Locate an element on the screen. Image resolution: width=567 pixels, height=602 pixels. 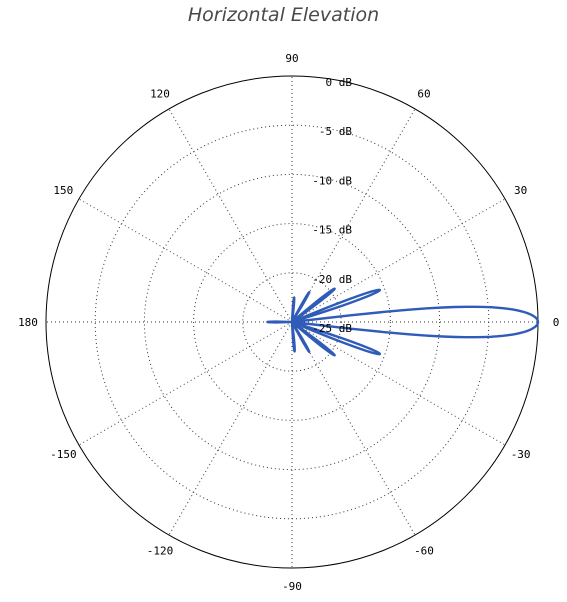
angle-tick-label: 120 is located at coordinates (160, 93).